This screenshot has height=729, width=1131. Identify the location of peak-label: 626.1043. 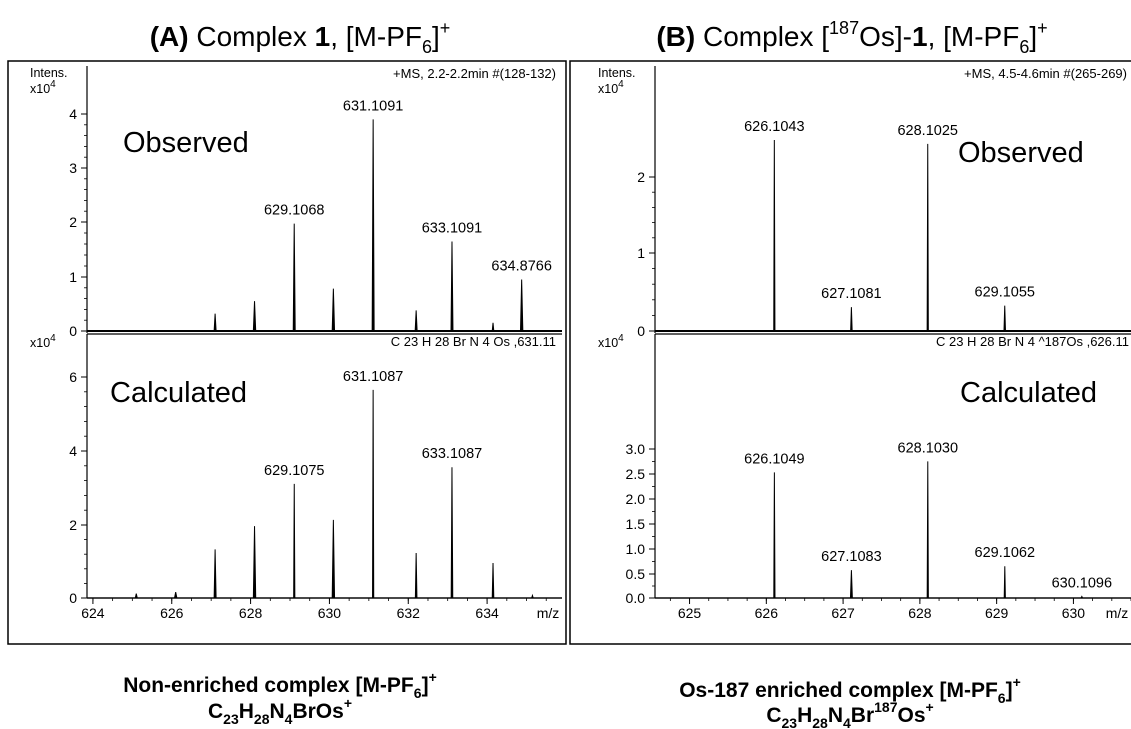
(774, 127).